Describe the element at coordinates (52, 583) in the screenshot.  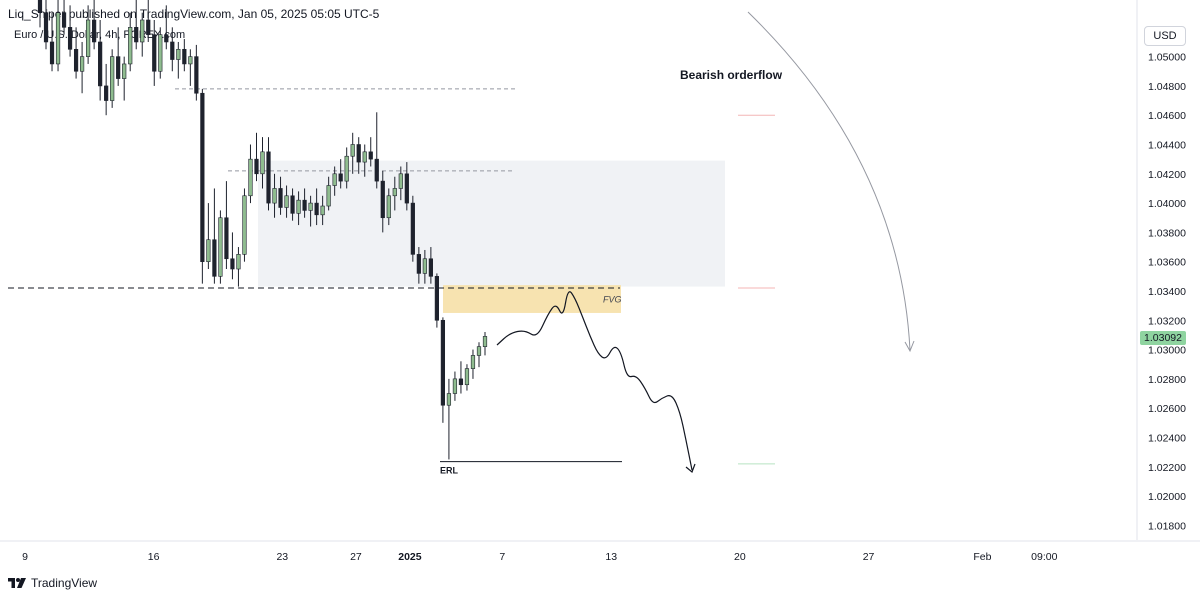
I see `footer-brand: TradingView` at that location.